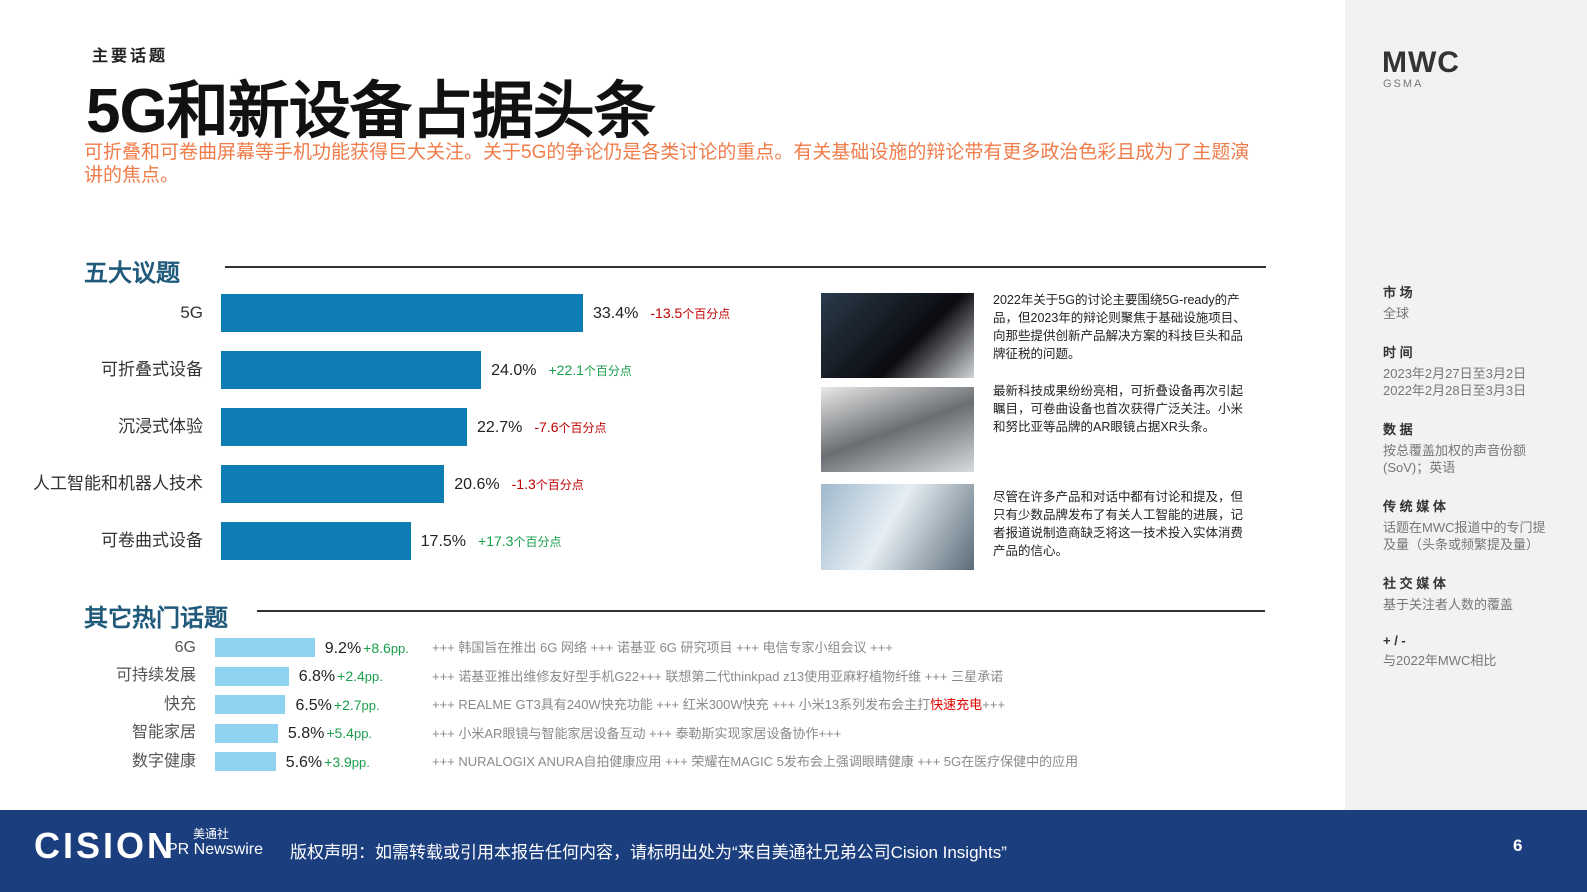 The image size is (1587, 892). What do you see at coordinates (1469, 593) in the screenshot?
I see `sidebar-item: 社 交 媒 体基于关注者人数的覆盖` at bounding box center [1469, 593].